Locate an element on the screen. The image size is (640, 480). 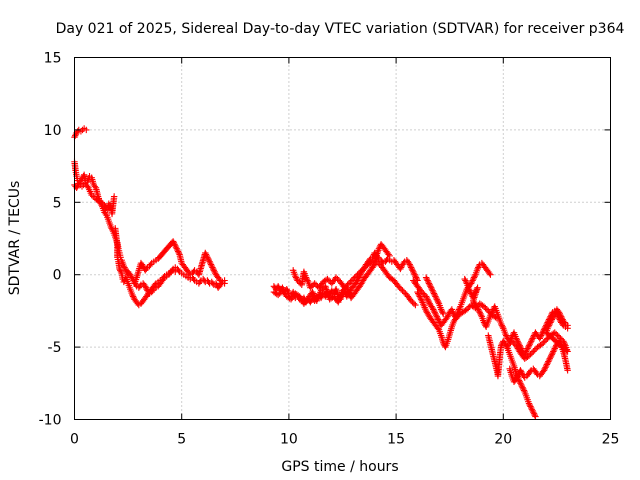
x-tick-label: 25 is located at coordinates (611, 440).